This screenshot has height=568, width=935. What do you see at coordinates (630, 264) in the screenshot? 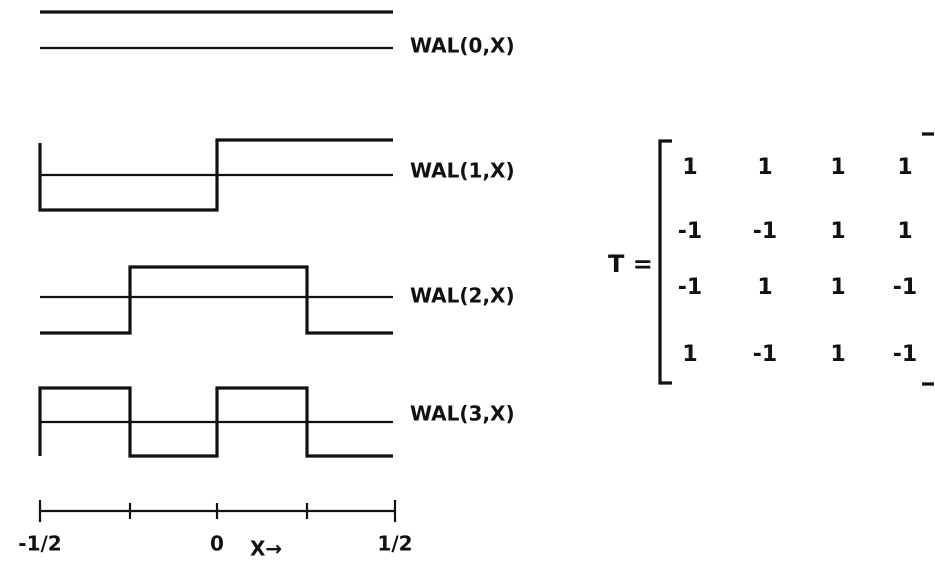
I see `matrix-name: T =` at bounding box center [630, 264].